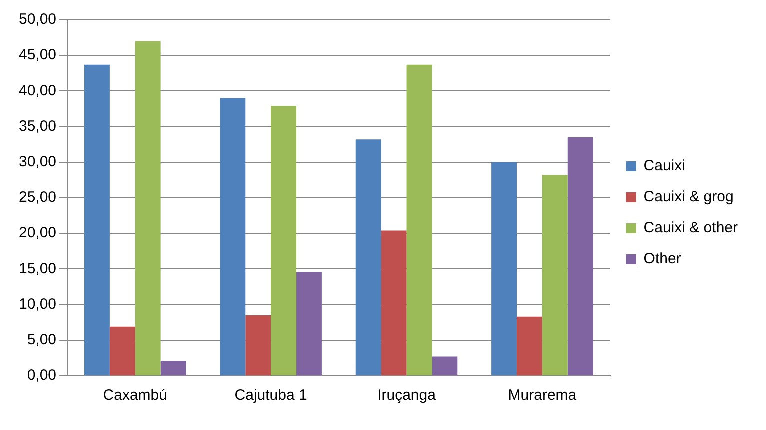  Describe the element at coordinates (37, 269) in the screenshot. I see `y-tick-label: 15,00` at that location.